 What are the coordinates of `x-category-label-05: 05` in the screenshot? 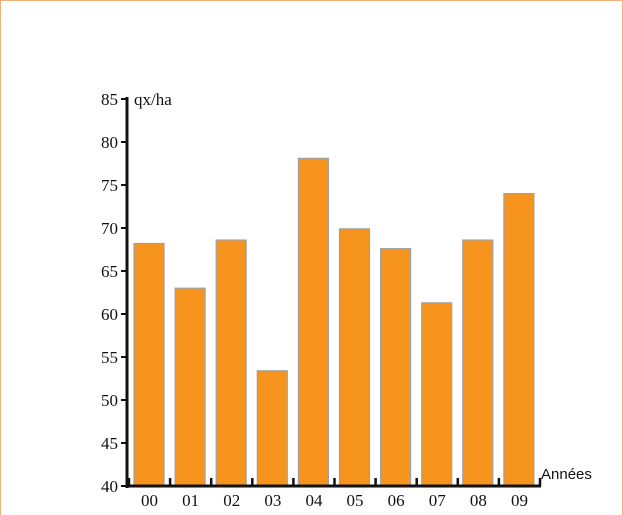 It's located at (355, 500).